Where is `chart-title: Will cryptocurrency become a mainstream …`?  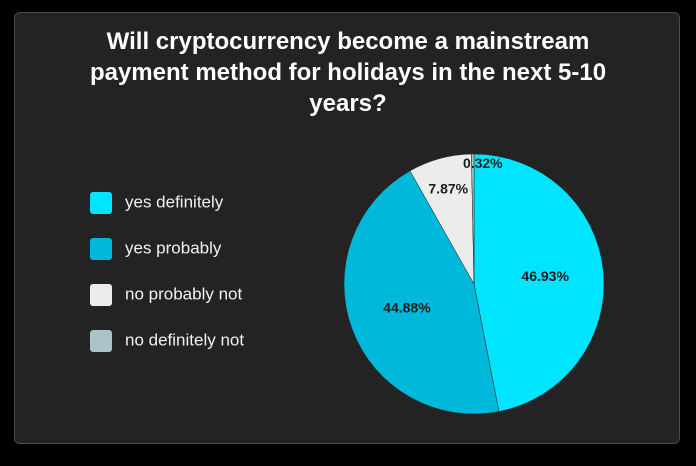 chart-title: Will cryptocurrency become a mainstream … is located at coordinates (348, 72).